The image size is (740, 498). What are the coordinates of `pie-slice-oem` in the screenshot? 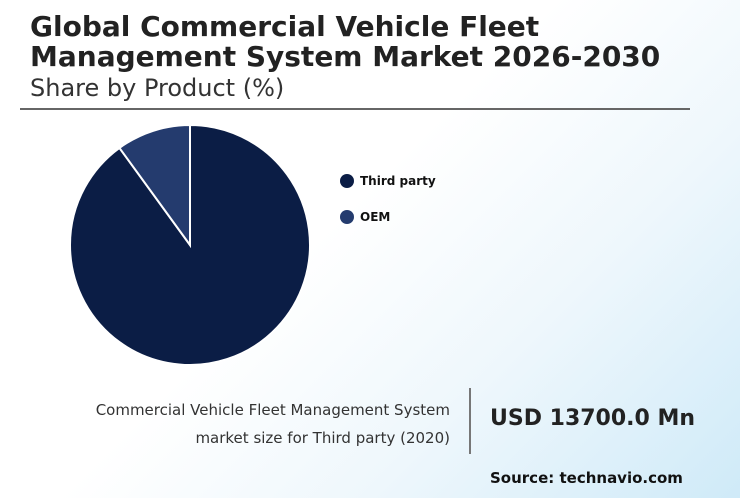 It's located at (154, 186).